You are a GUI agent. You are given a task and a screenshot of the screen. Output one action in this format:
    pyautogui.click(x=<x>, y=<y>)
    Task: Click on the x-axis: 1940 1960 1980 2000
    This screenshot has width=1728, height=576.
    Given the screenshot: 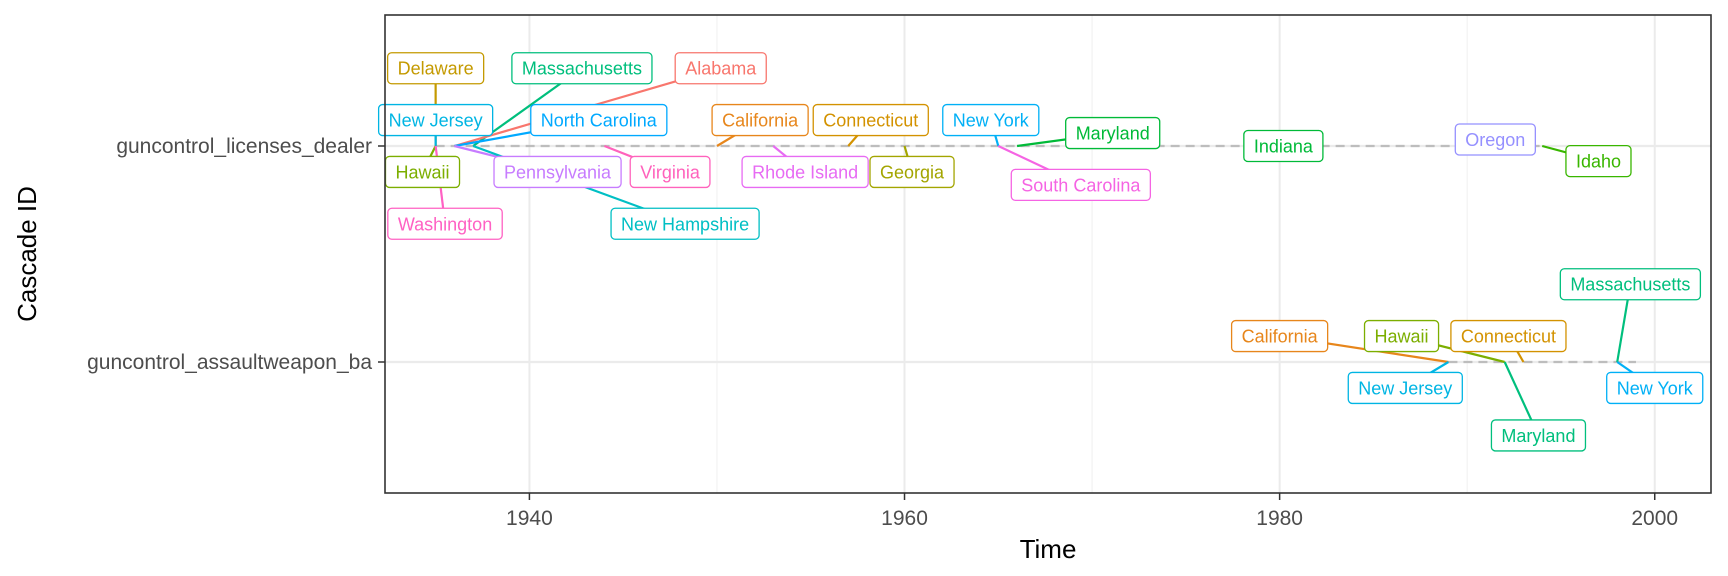 What is the action you would take?
    pyautogui.click(x=1092, y=511)
    